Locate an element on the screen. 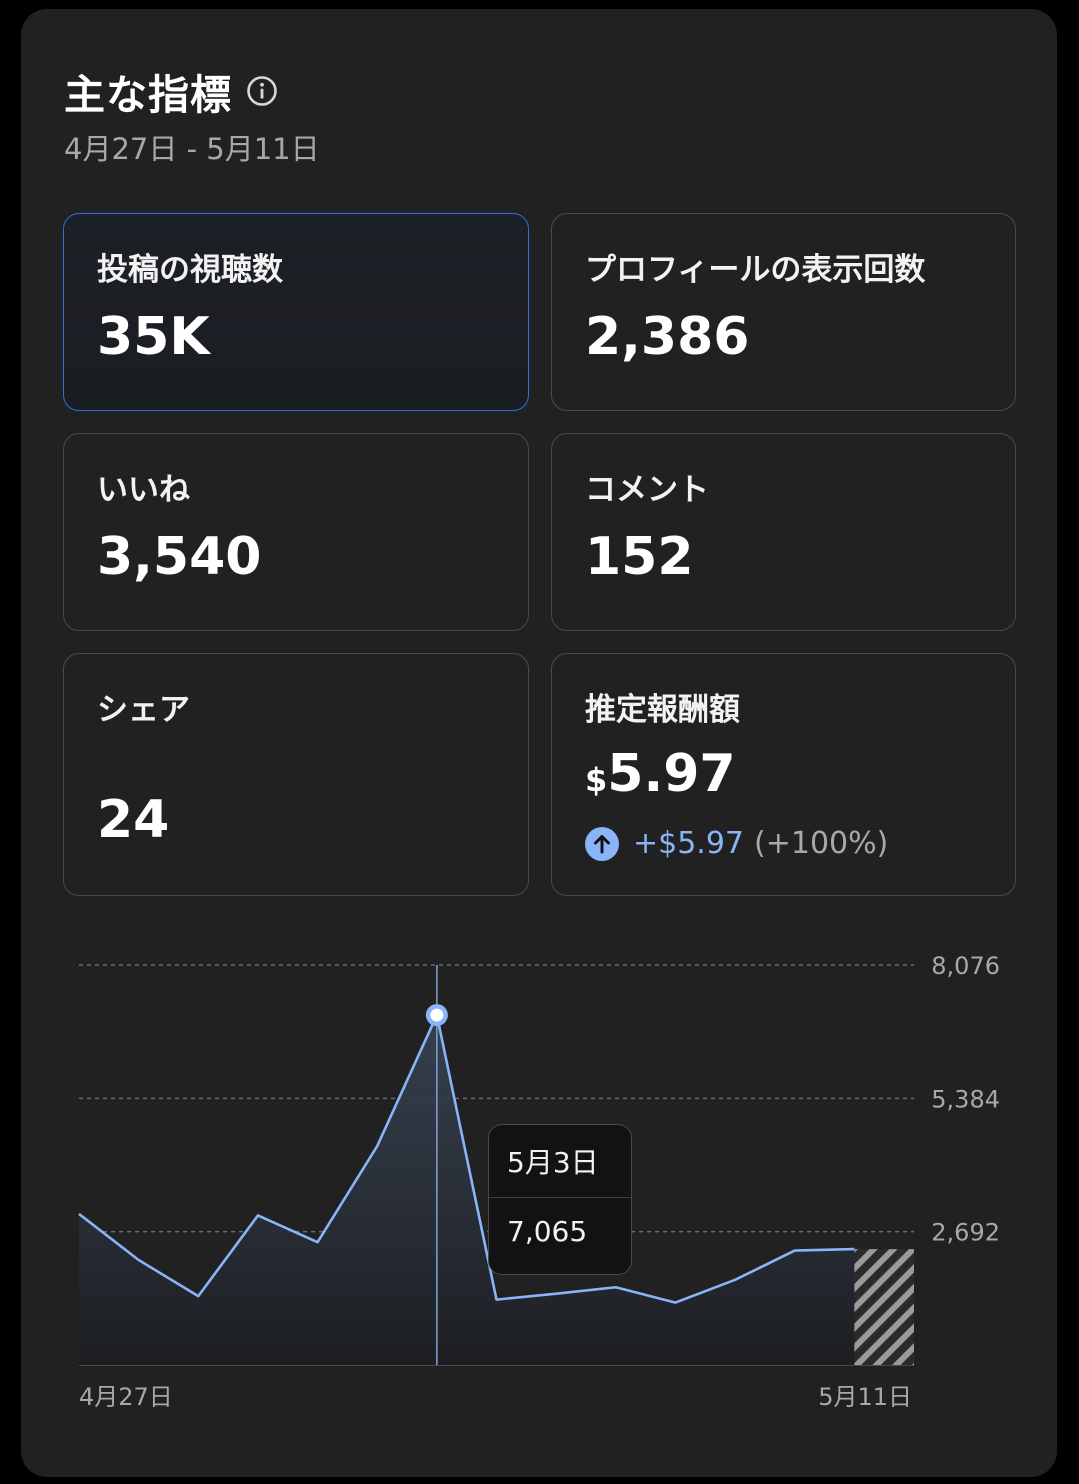 The height and width of the screenshot is (1484, 1079). metric-card-shares: シェア 24 is located at coordinates (296, 774).